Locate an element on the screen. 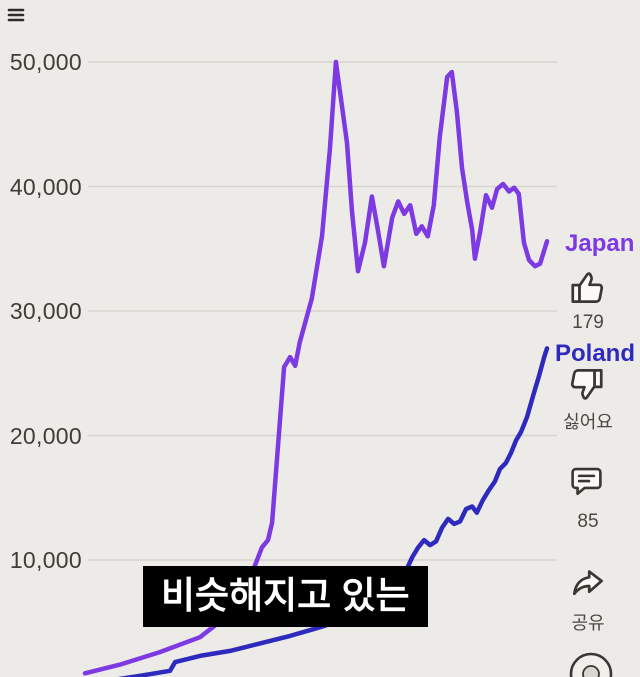  y-axis-tick-label: 20,000 is located at coordinates (45, 435).